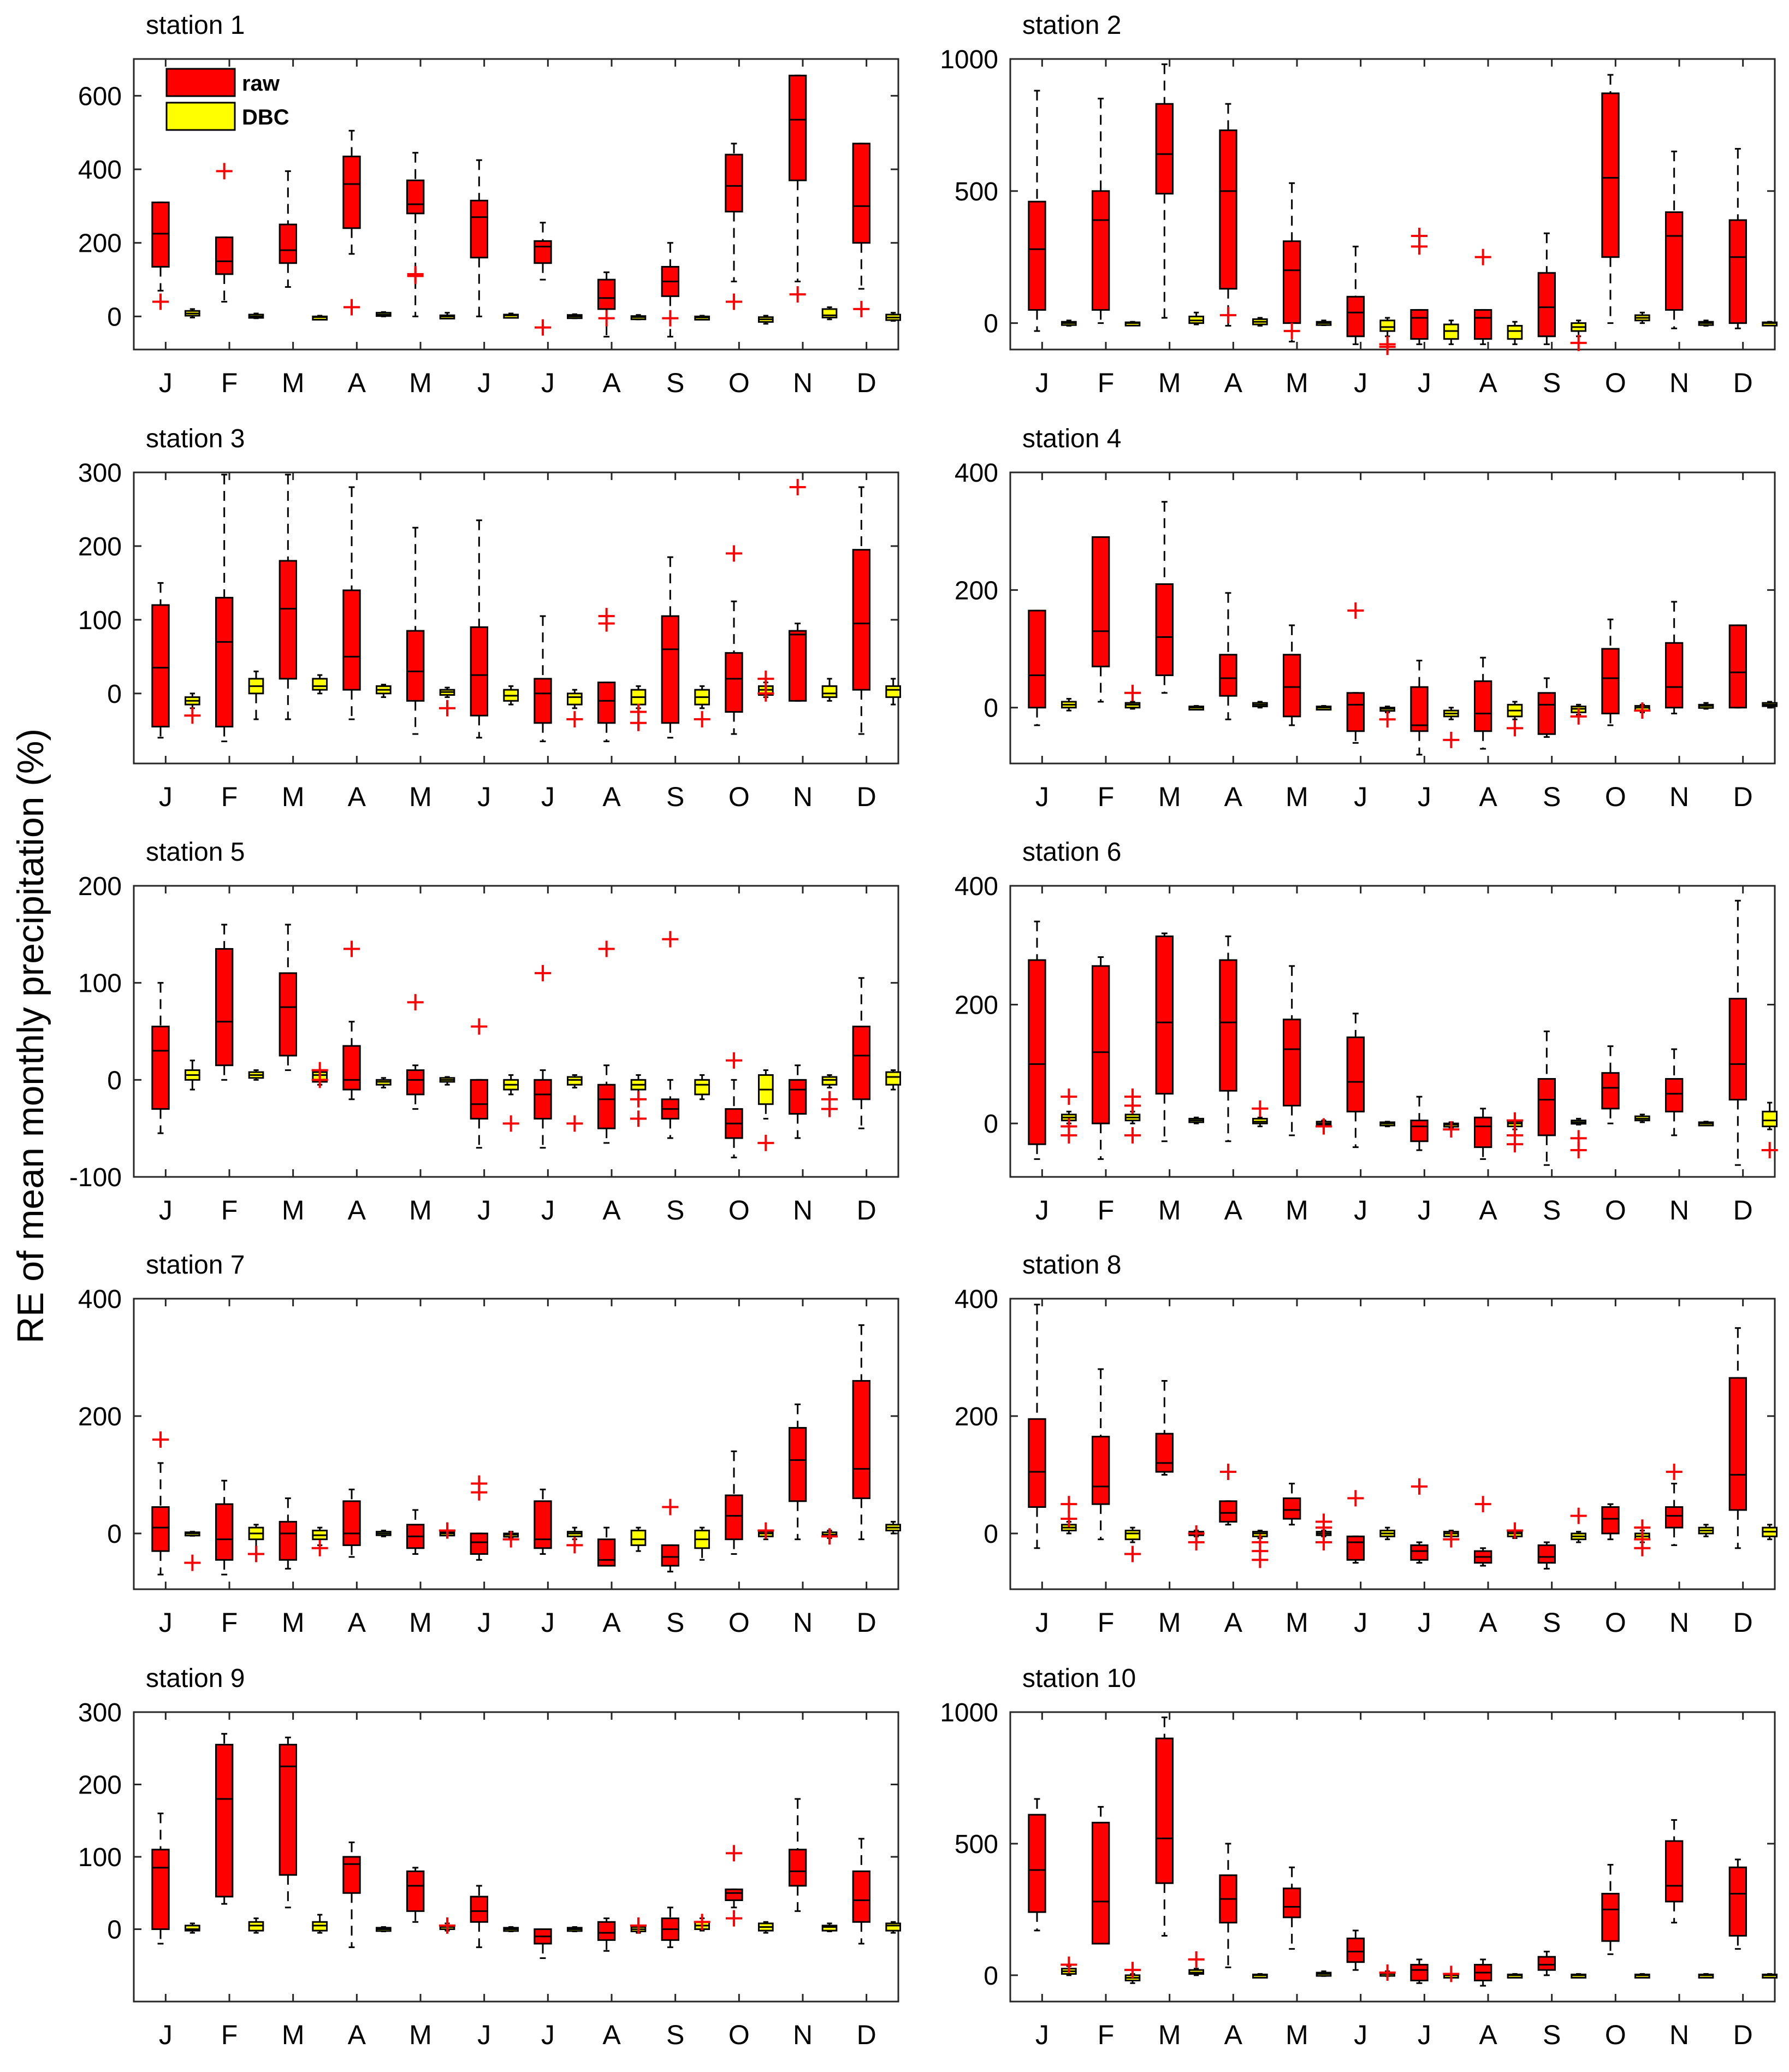 Image resolution: width=1789 pixels, height=2072 pixels. Describe the element at coordinates (195, 1679) in the screenshot. I see `chart-title: station 9` at that location.